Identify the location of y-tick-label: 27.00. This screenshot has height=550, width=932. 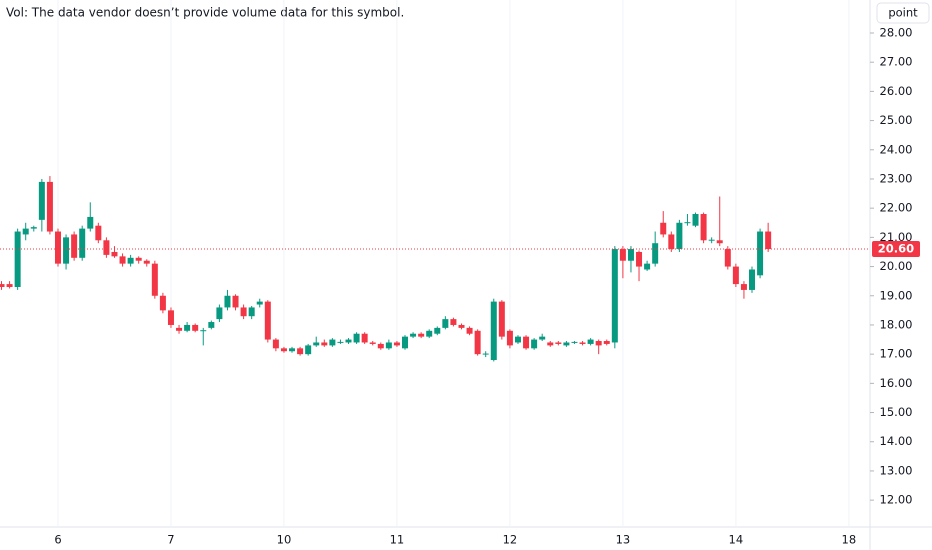
(896, 62).